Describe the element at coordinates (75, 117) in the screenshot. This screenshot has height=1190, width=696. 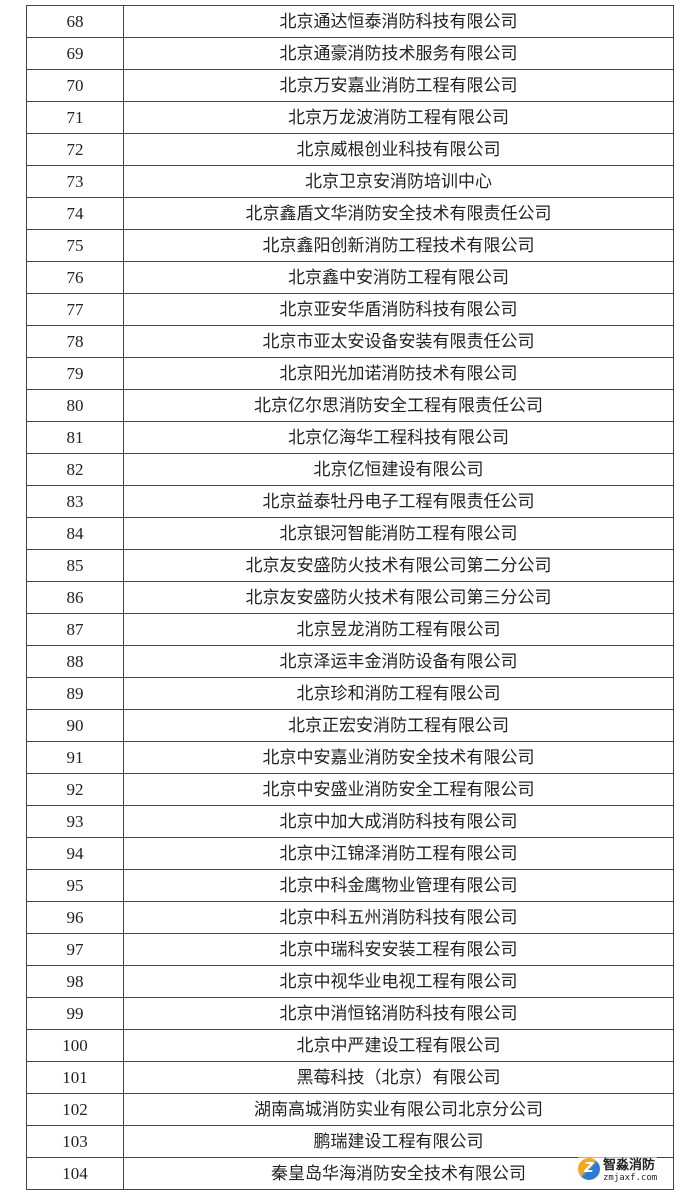
I see `row-number: 71` at that location.